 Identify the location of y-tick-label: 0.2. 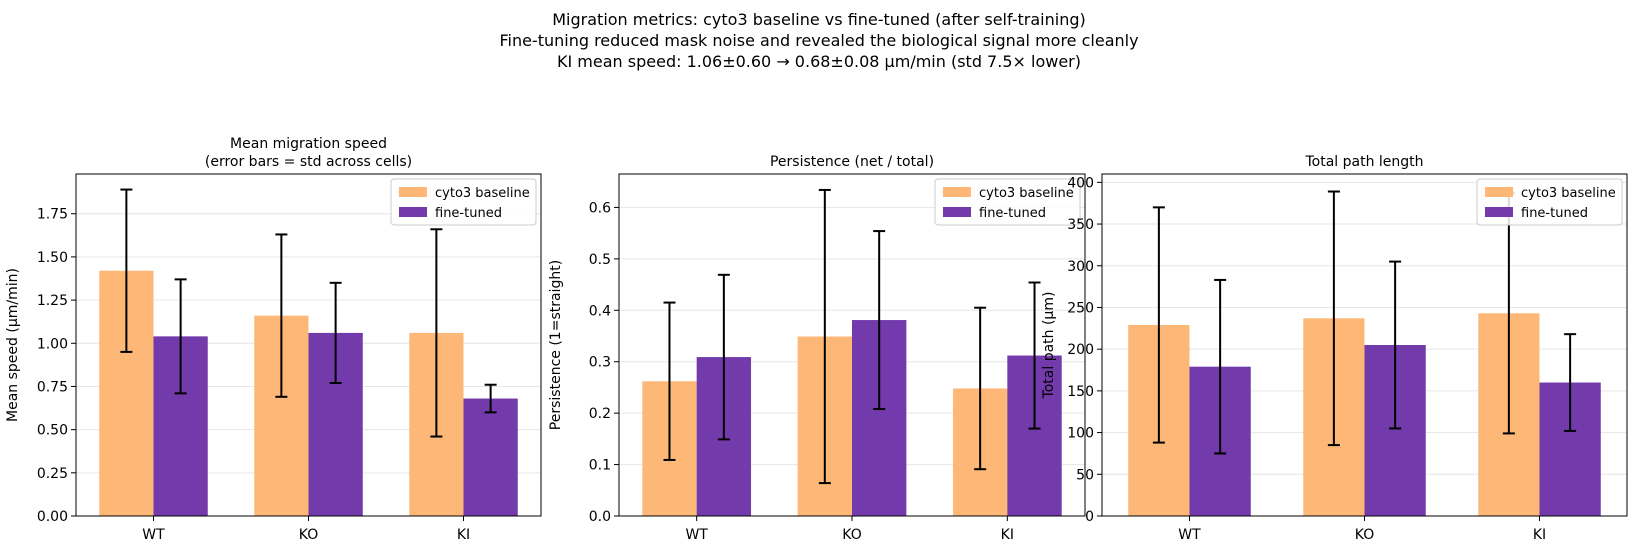
(600, 414).